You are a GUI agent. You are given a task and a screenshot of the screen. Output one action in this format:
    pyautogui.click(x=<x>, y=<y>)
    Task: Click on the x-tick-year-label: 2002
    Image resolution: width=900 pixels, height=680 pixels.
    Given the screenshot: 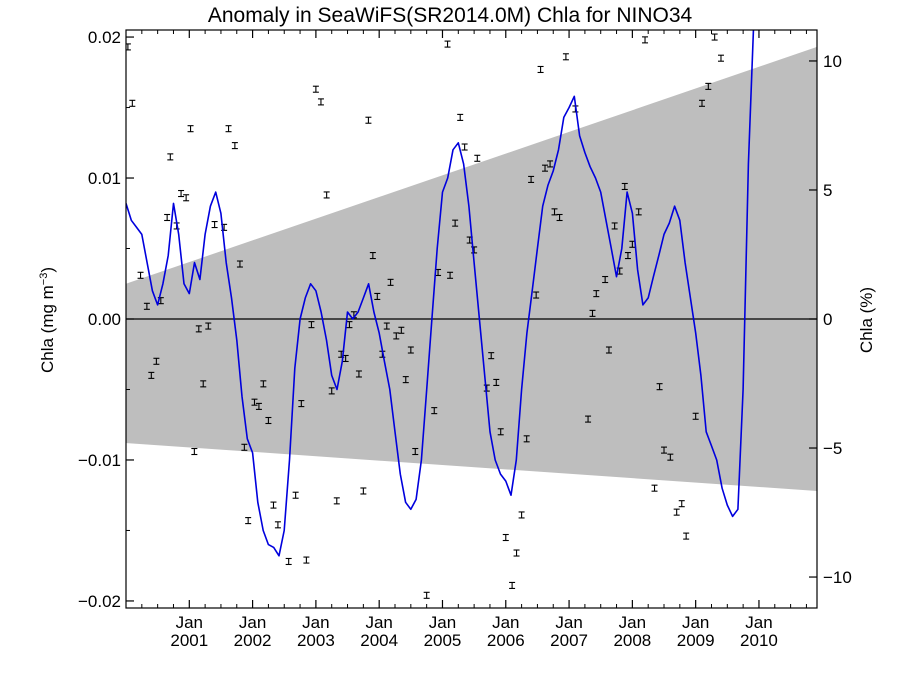 What is the action you would take?
    pyautogui.click(x=253, y=640)
    